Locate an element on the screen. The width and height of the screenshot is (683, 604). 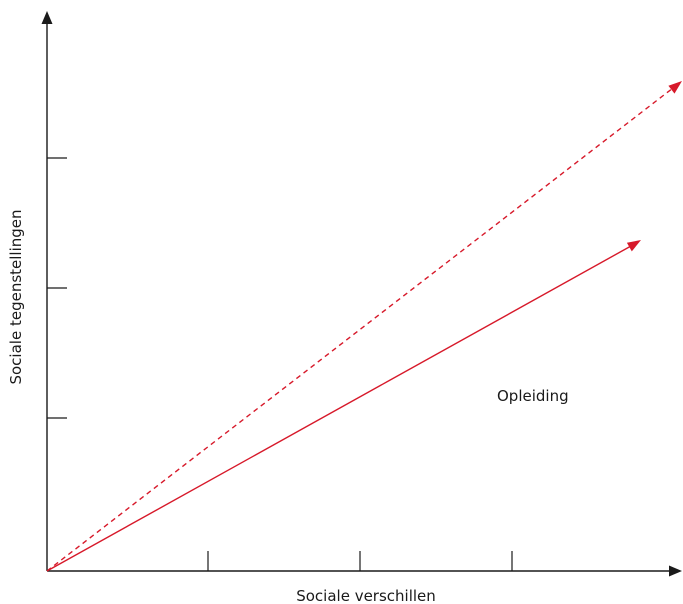
x-axis-label: Sociale verschillen is located at coordinates (366, 595).